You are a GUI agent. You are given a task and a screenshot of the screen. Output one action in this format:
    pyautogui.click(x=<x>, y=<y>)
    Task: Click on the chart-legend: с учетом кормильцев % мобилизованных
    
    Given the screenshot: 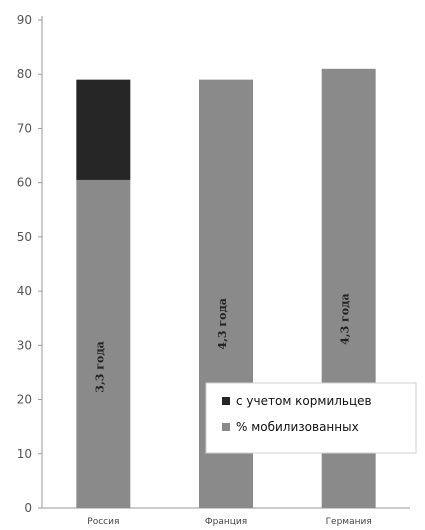 What is the action you would take?
    pyautogui.click(x=311, y=418)
    